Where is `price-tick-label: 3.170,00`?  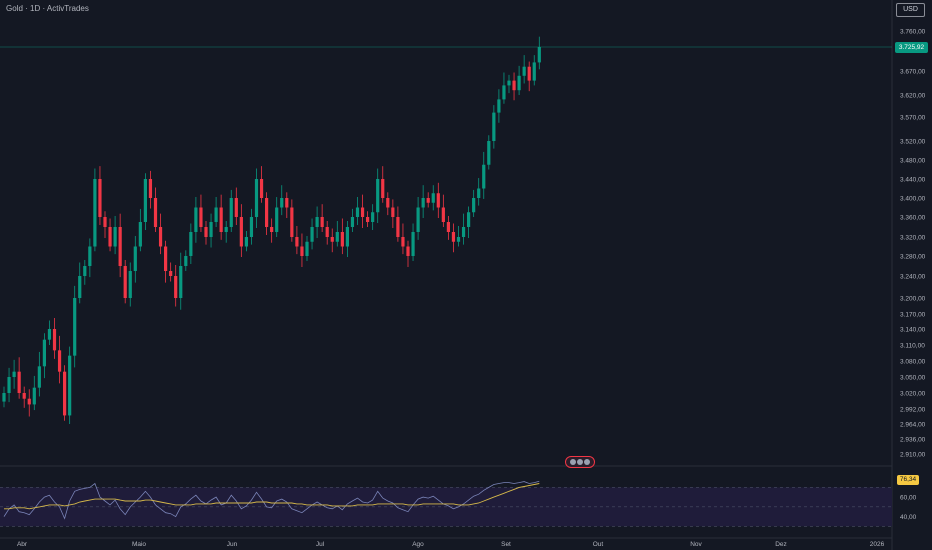
price-tick-label: 3.170,00 is located at coordinates (913, 315).